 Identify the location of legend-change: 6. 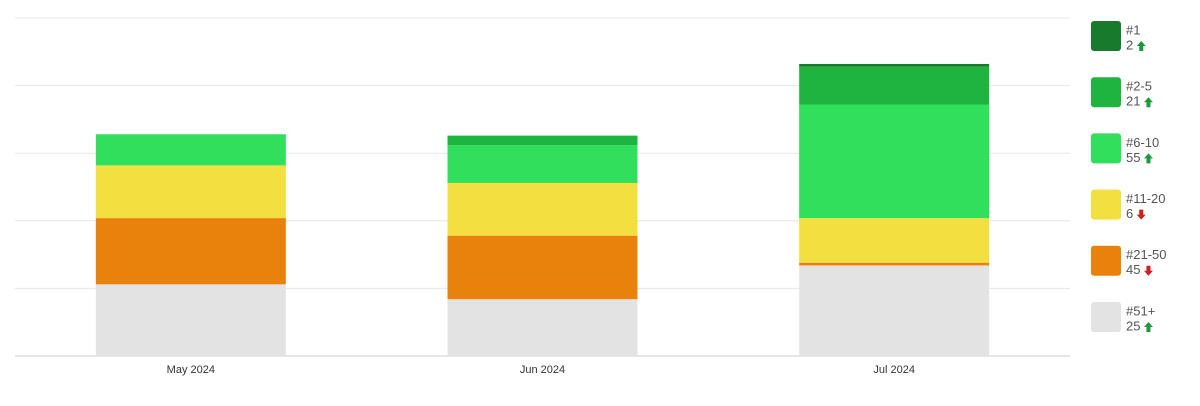
(1129, 213).